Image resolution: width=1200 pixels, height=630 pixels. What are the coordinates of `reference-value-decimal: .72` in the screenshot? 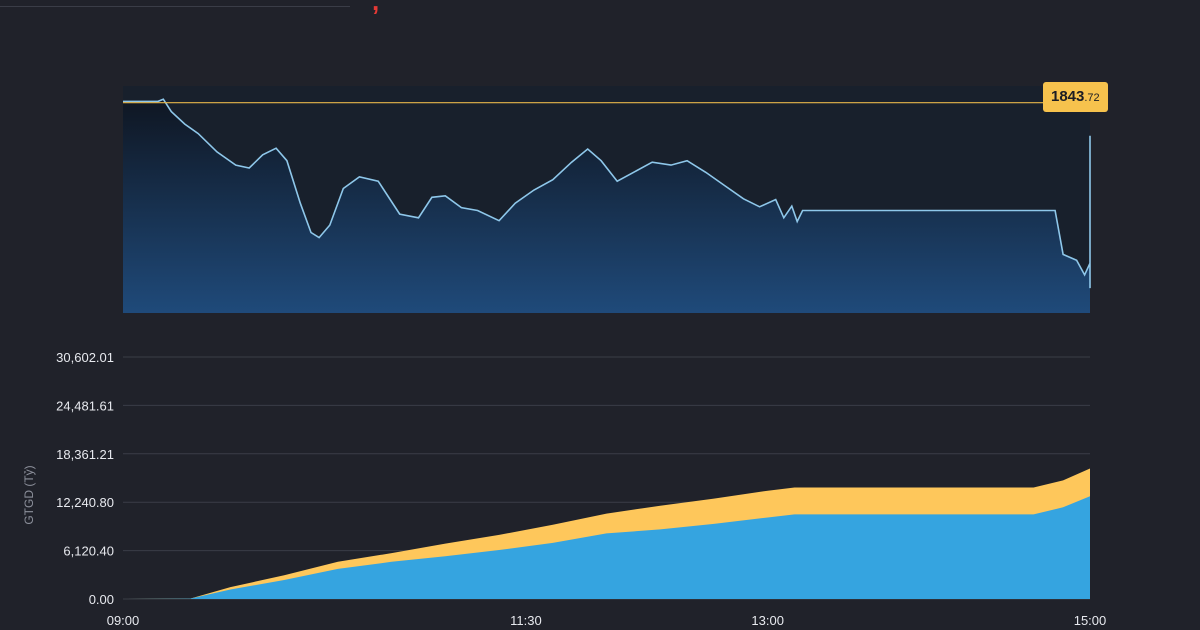 It's located at (1092, 98).